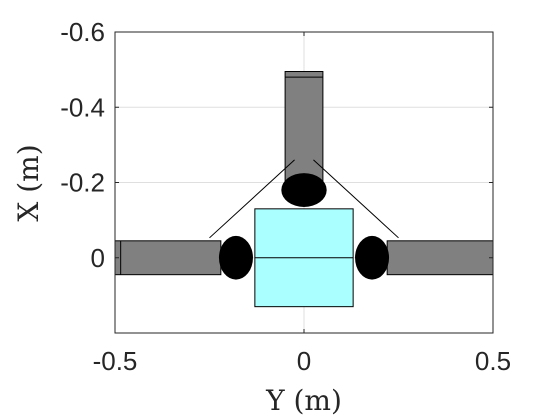 The height and width of the screenshot is (420, 560). What do you see at coordinates (440, 258) in the screenshot?
I see `link-right` at bounding box center [440, 258].